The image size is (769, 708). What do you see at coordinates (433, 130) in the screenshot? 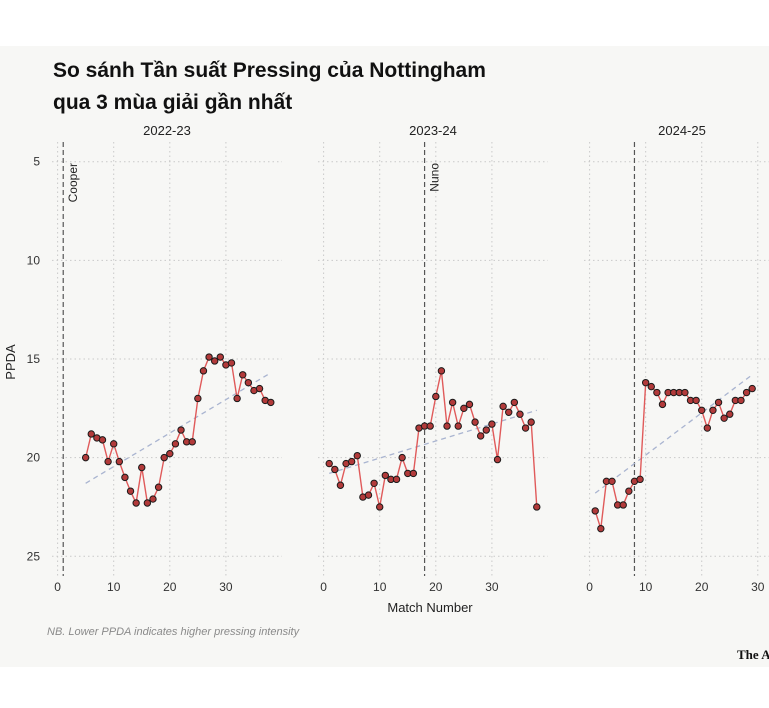
I see `panel-title-2023-24: 2023-24` at bounding box center [433, 130].